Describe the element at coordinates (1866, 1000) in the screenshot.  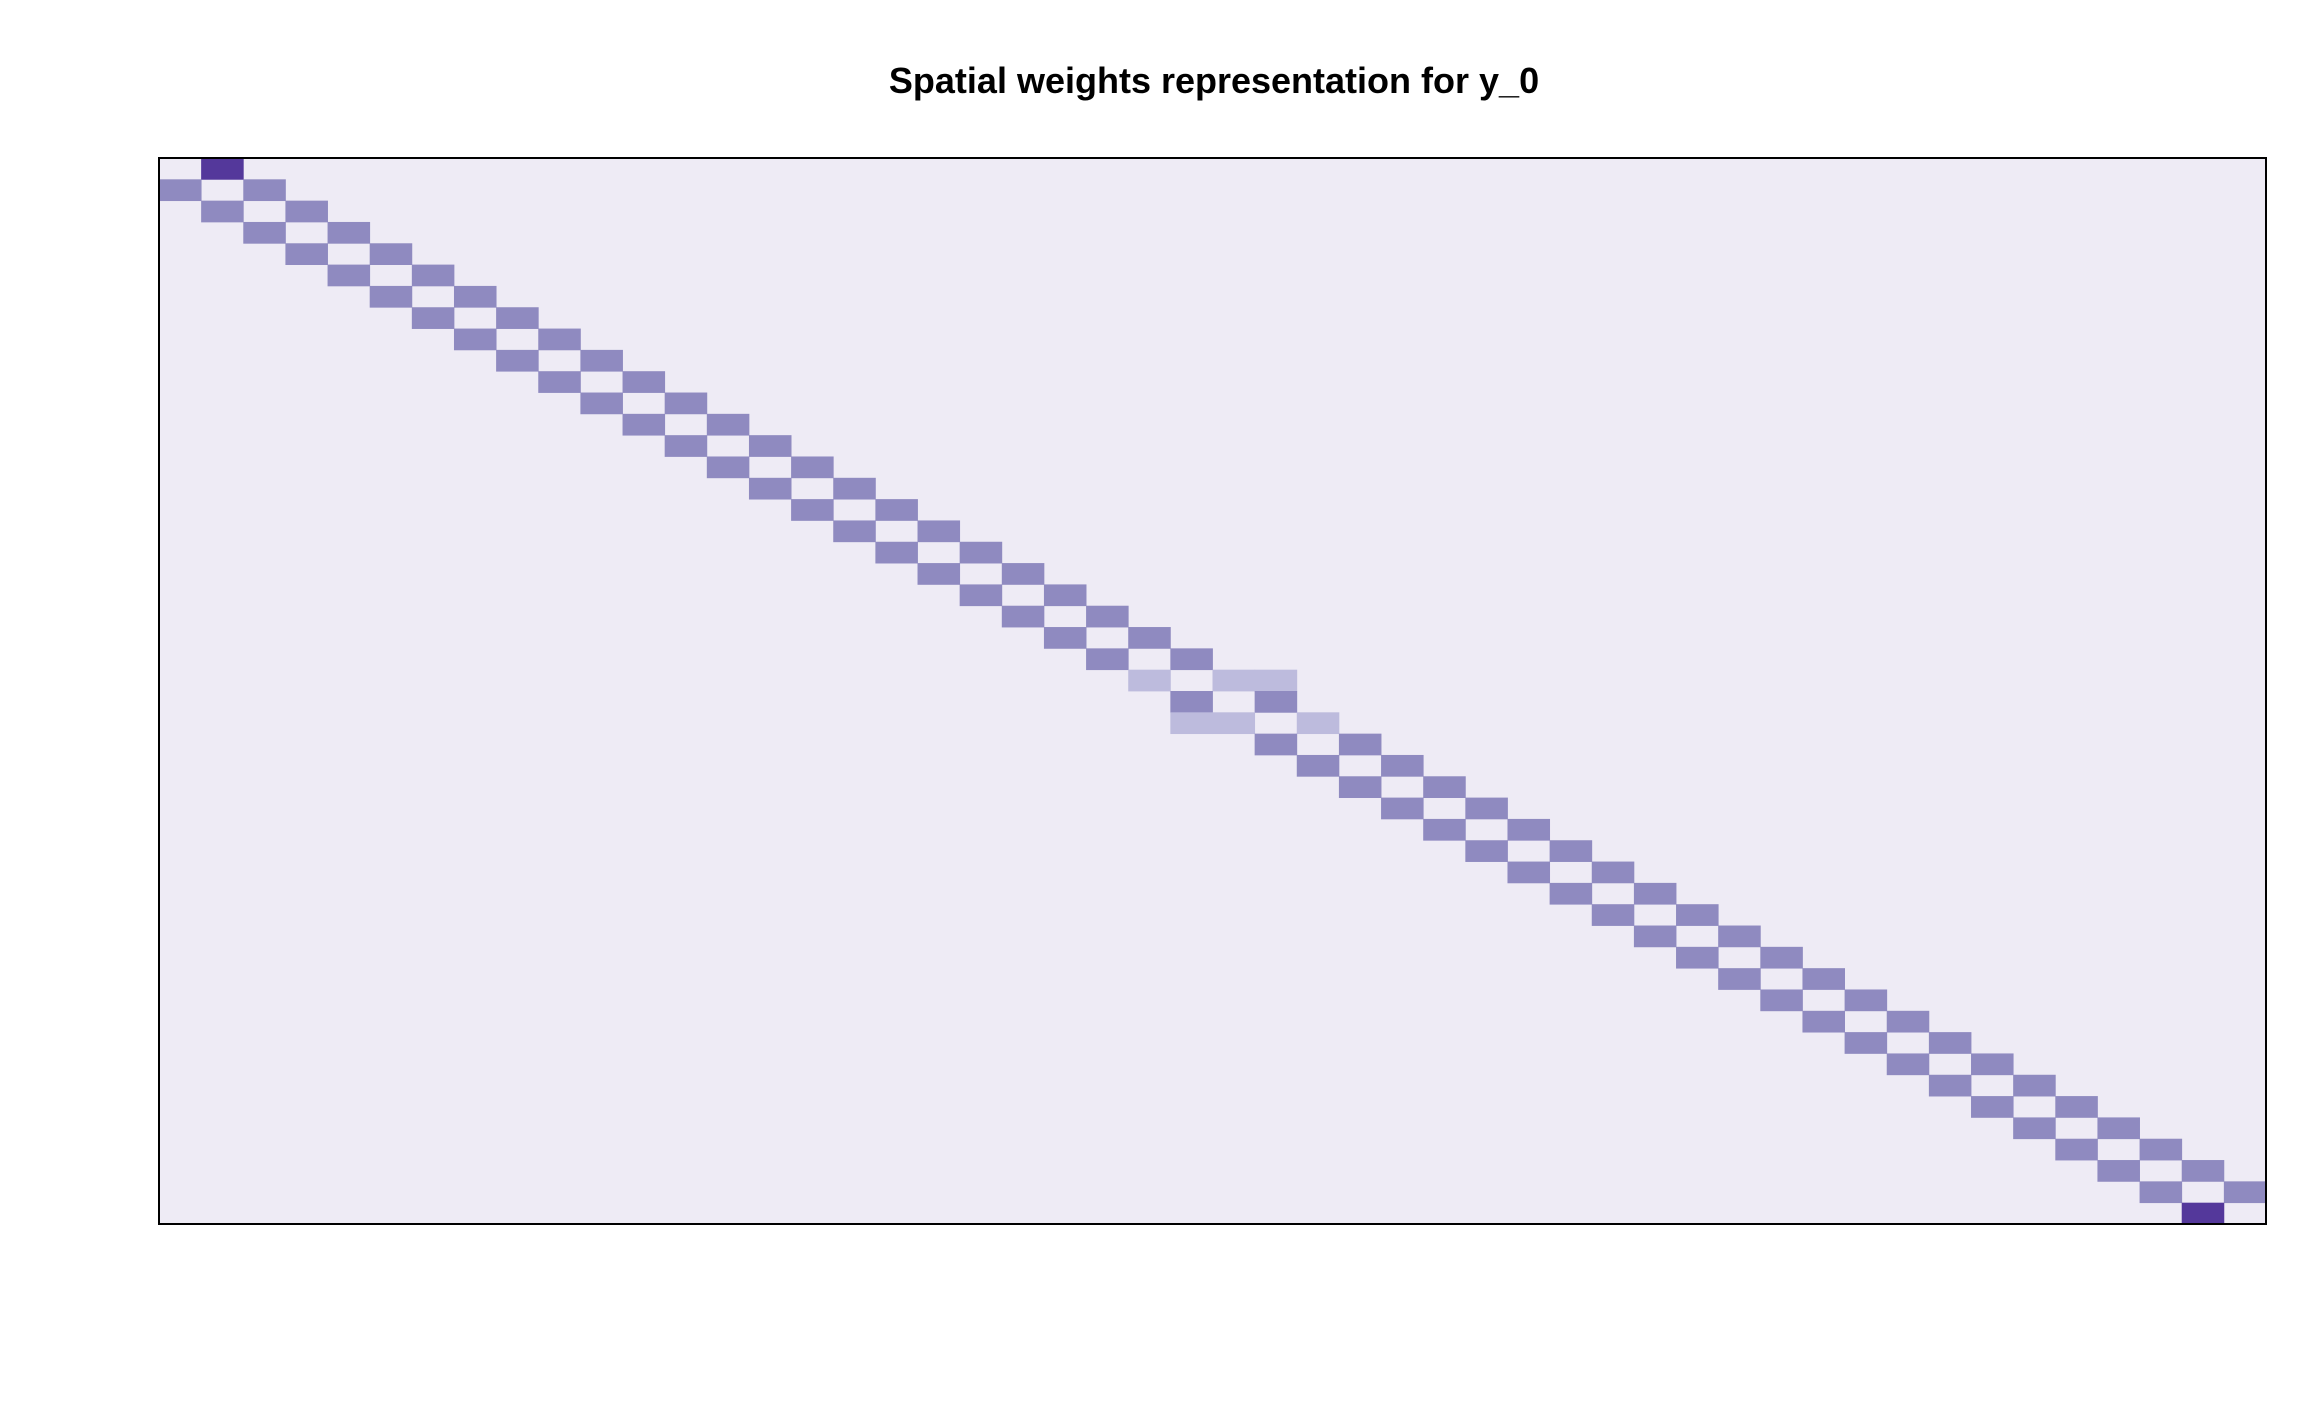
I see `heatmap-cell-r39-c40` at that location.